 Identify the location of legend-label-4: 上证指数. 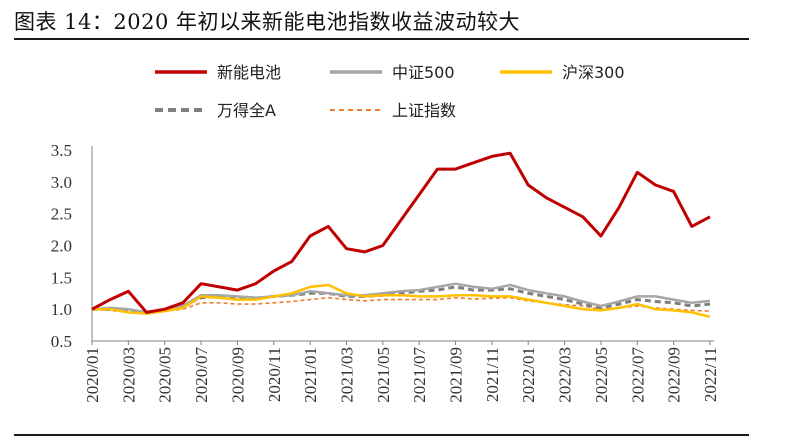
(424, 110).